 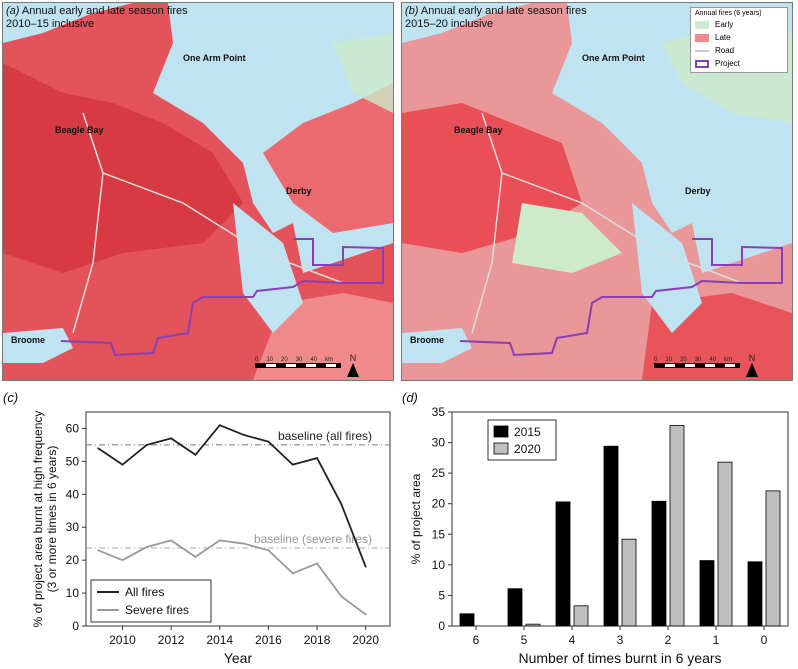 I want to click on map-legend-title: Annual fires (6 years), so click(x=728, y=13).